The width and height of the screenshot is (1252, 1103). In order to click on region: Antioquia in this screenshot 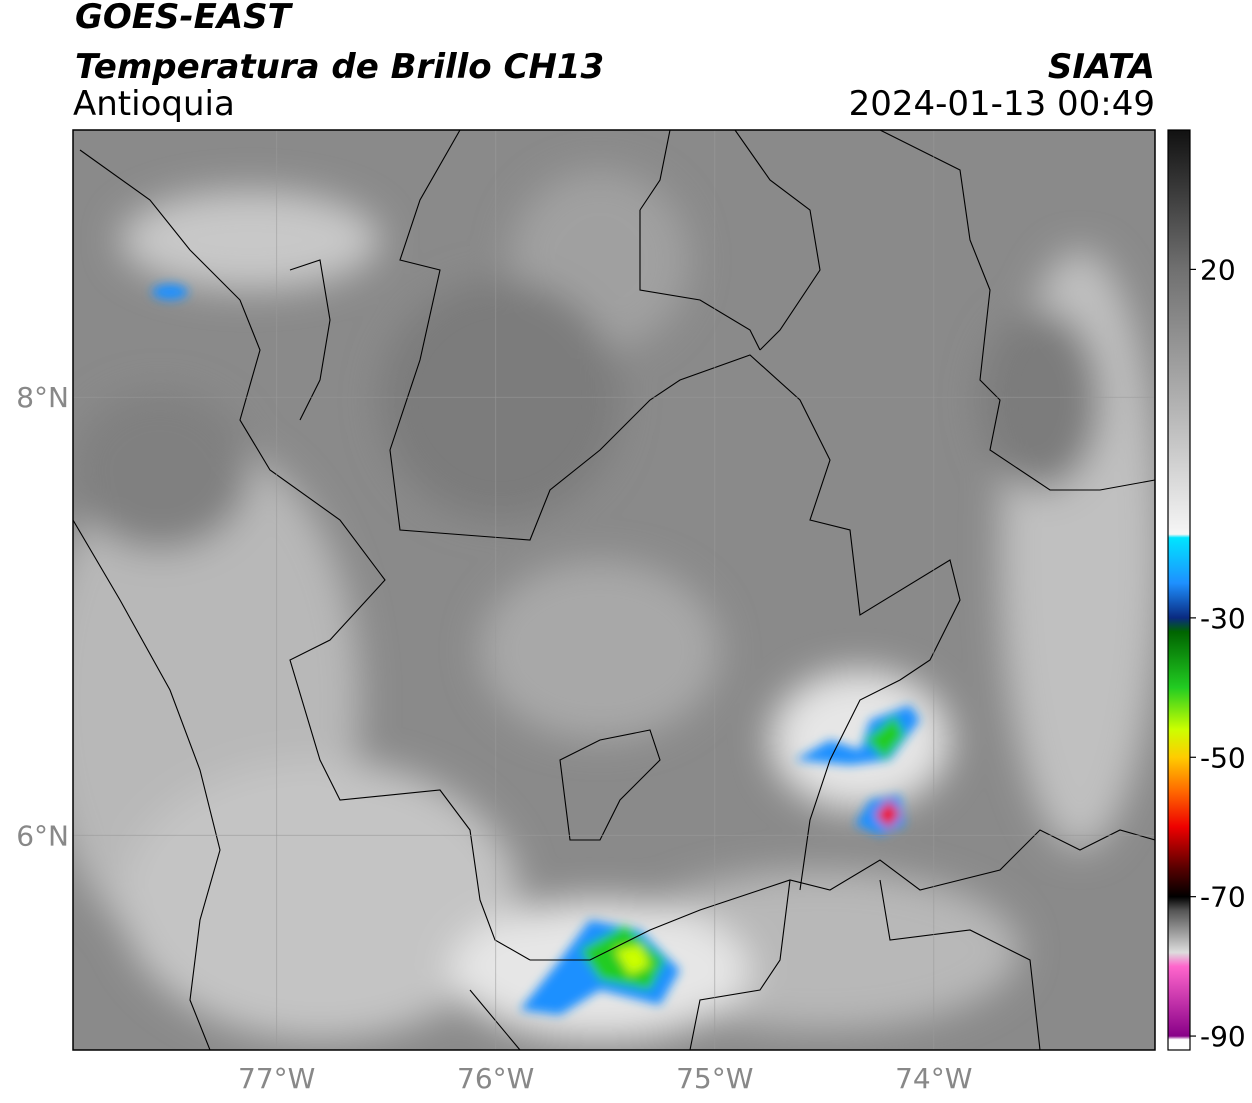, I will do `click(154, 104)`.